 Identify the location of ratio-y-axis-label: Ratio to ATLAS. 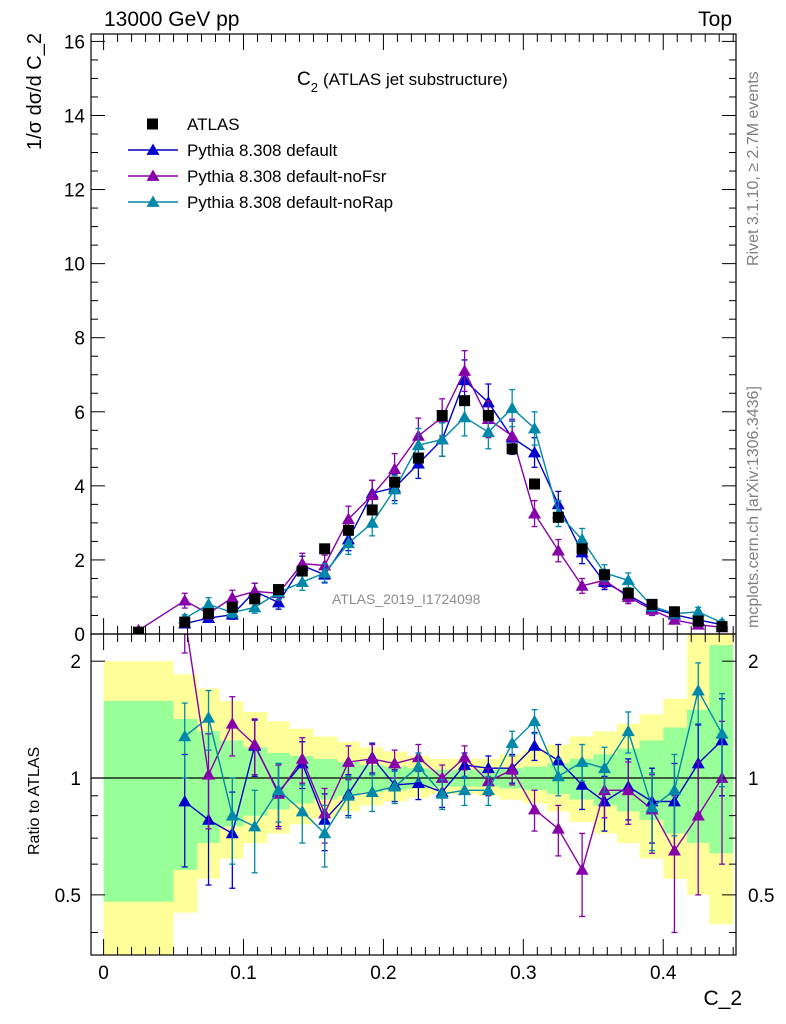
(34, 801).